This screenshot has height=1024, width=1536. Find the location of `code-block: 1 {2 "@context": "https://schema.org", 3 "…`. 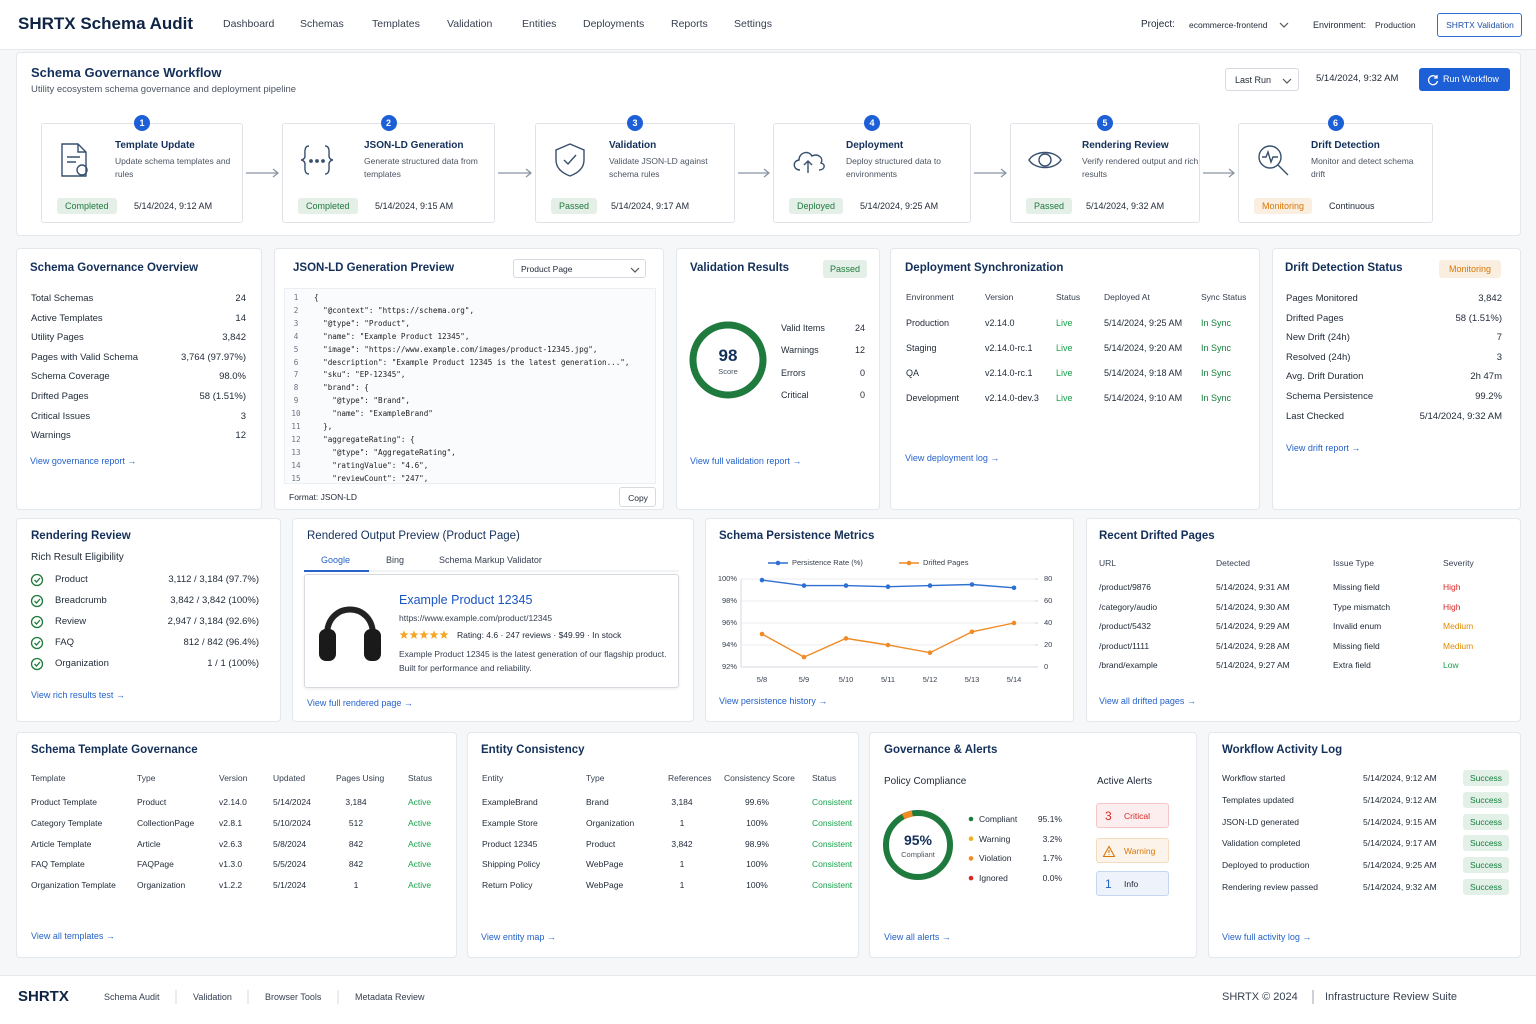

code-block: 1 {2 "@context": "https://schema.org", 3 "… is located at coordinates (470, 386).